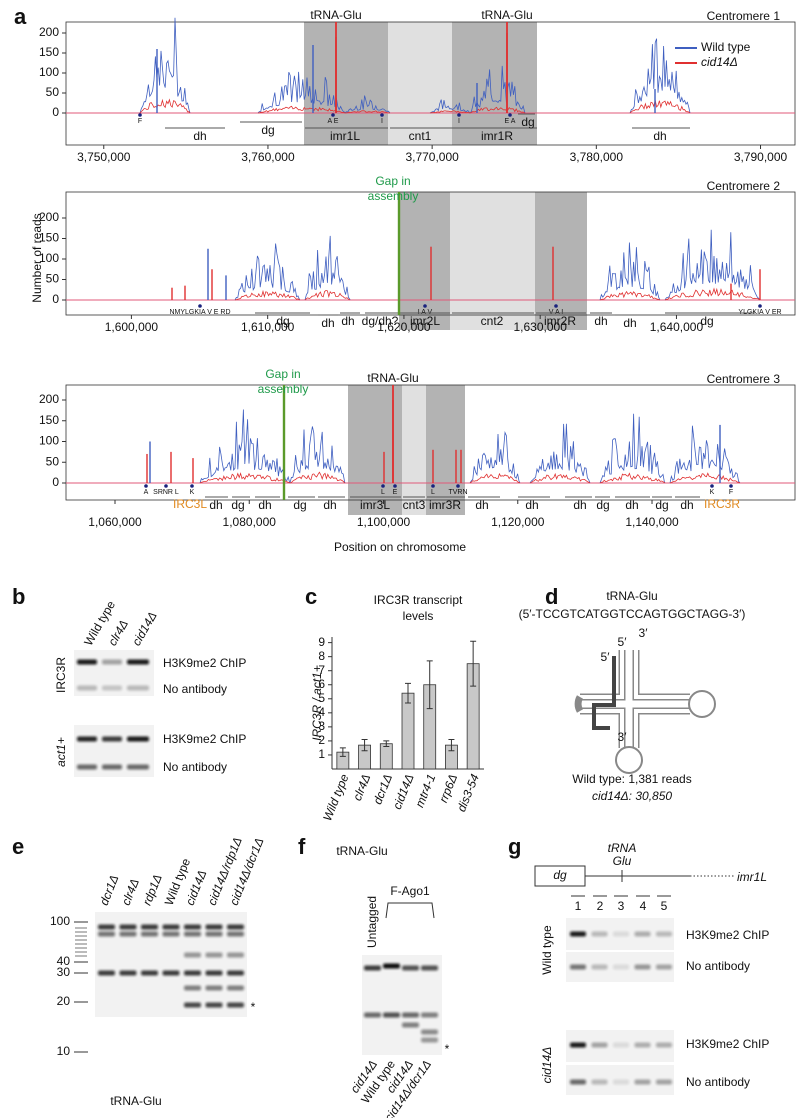 Image resolution: width=800 pixels, height=1118 pixels. I want to click on gap-label: Gap in, so click(392, 181).